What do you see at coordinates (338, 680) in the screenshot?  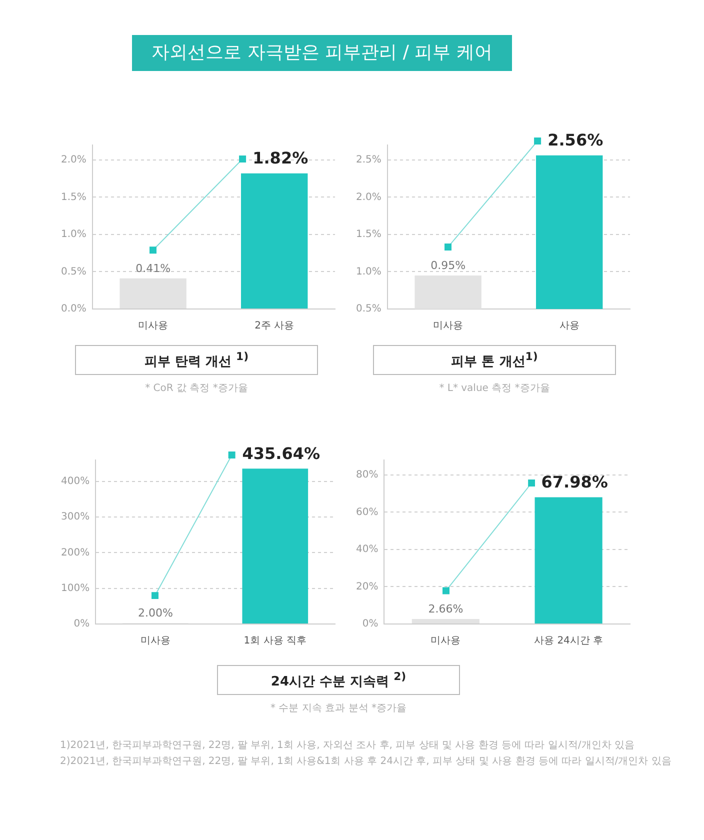 I see `text: 24시간 수분 지속력 $^{2)}$` at bounding box center [338, 680].